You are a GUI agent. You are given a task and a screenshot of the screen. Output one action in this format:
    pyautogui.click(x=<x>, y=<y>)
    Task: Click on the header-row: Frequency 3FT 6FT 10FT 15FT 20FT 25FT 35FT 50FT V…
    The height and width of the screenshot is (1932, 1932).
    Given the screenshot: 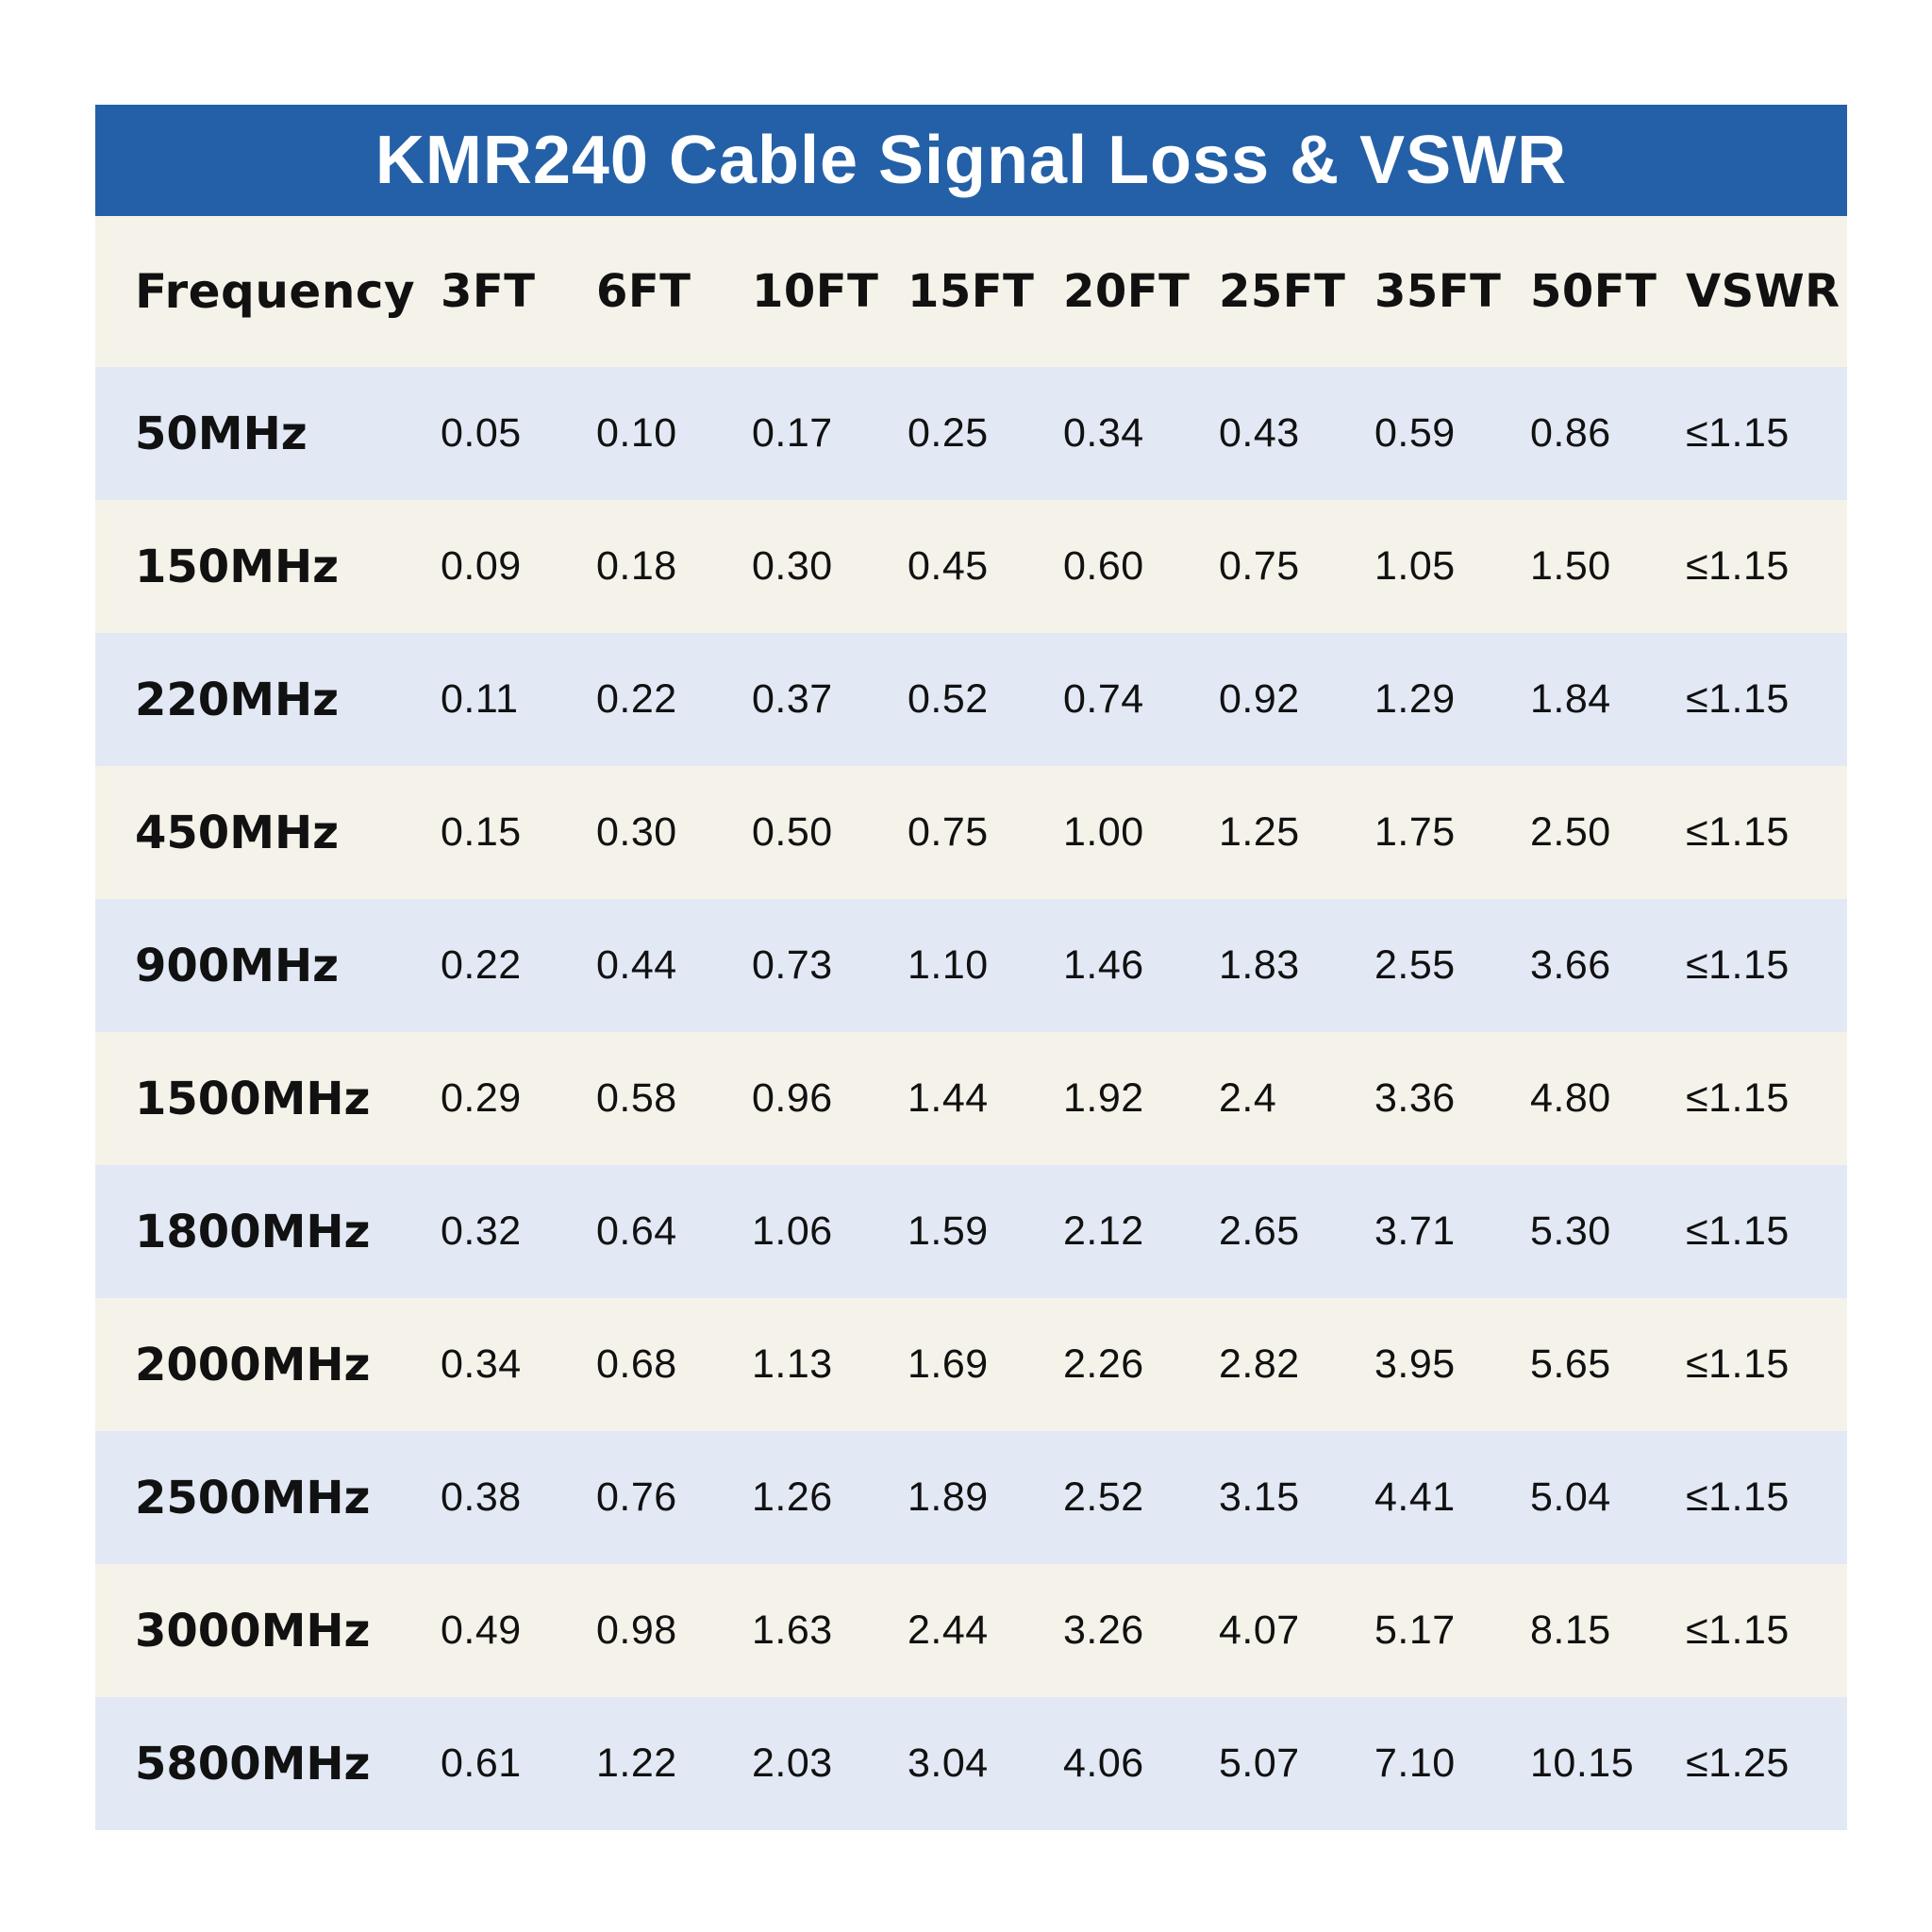 What is the action you would take?
    pyautogui.click(x=971, y=291)
    